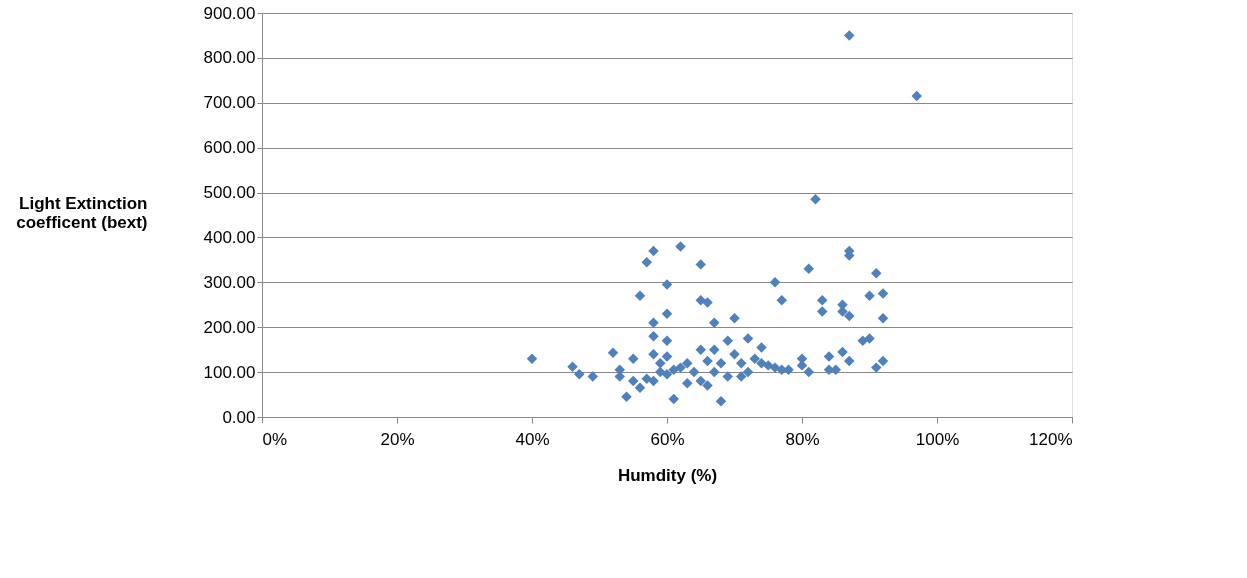 Image resolution: width=1247 pixels, height=578 pixels. I want to click on x-tick-label: 40%, so click(532, 439).